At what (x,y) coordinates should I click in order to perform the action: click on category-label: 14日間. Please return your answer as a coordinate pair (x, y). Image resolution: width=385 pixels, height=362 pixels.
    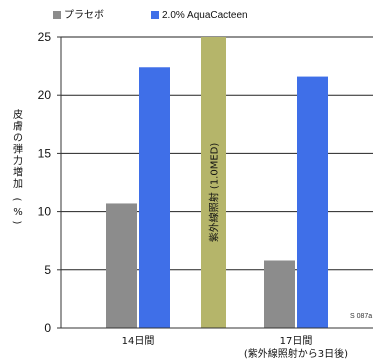
    Looking at the image, I should click on (138, 341).